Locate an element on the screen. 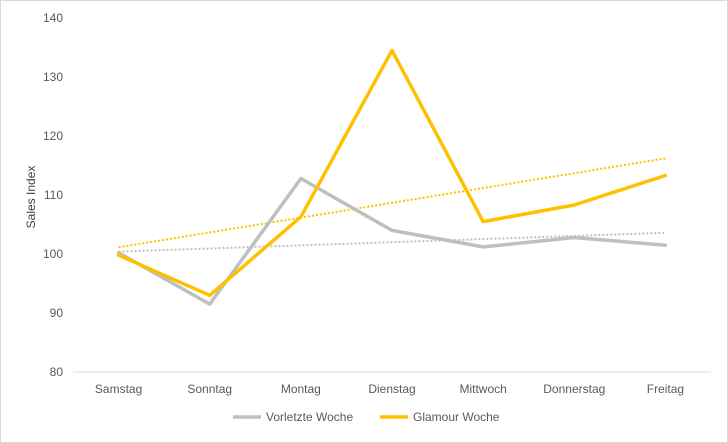  legend-label: Vorletzte Woche is located at coordinates (309, 417).